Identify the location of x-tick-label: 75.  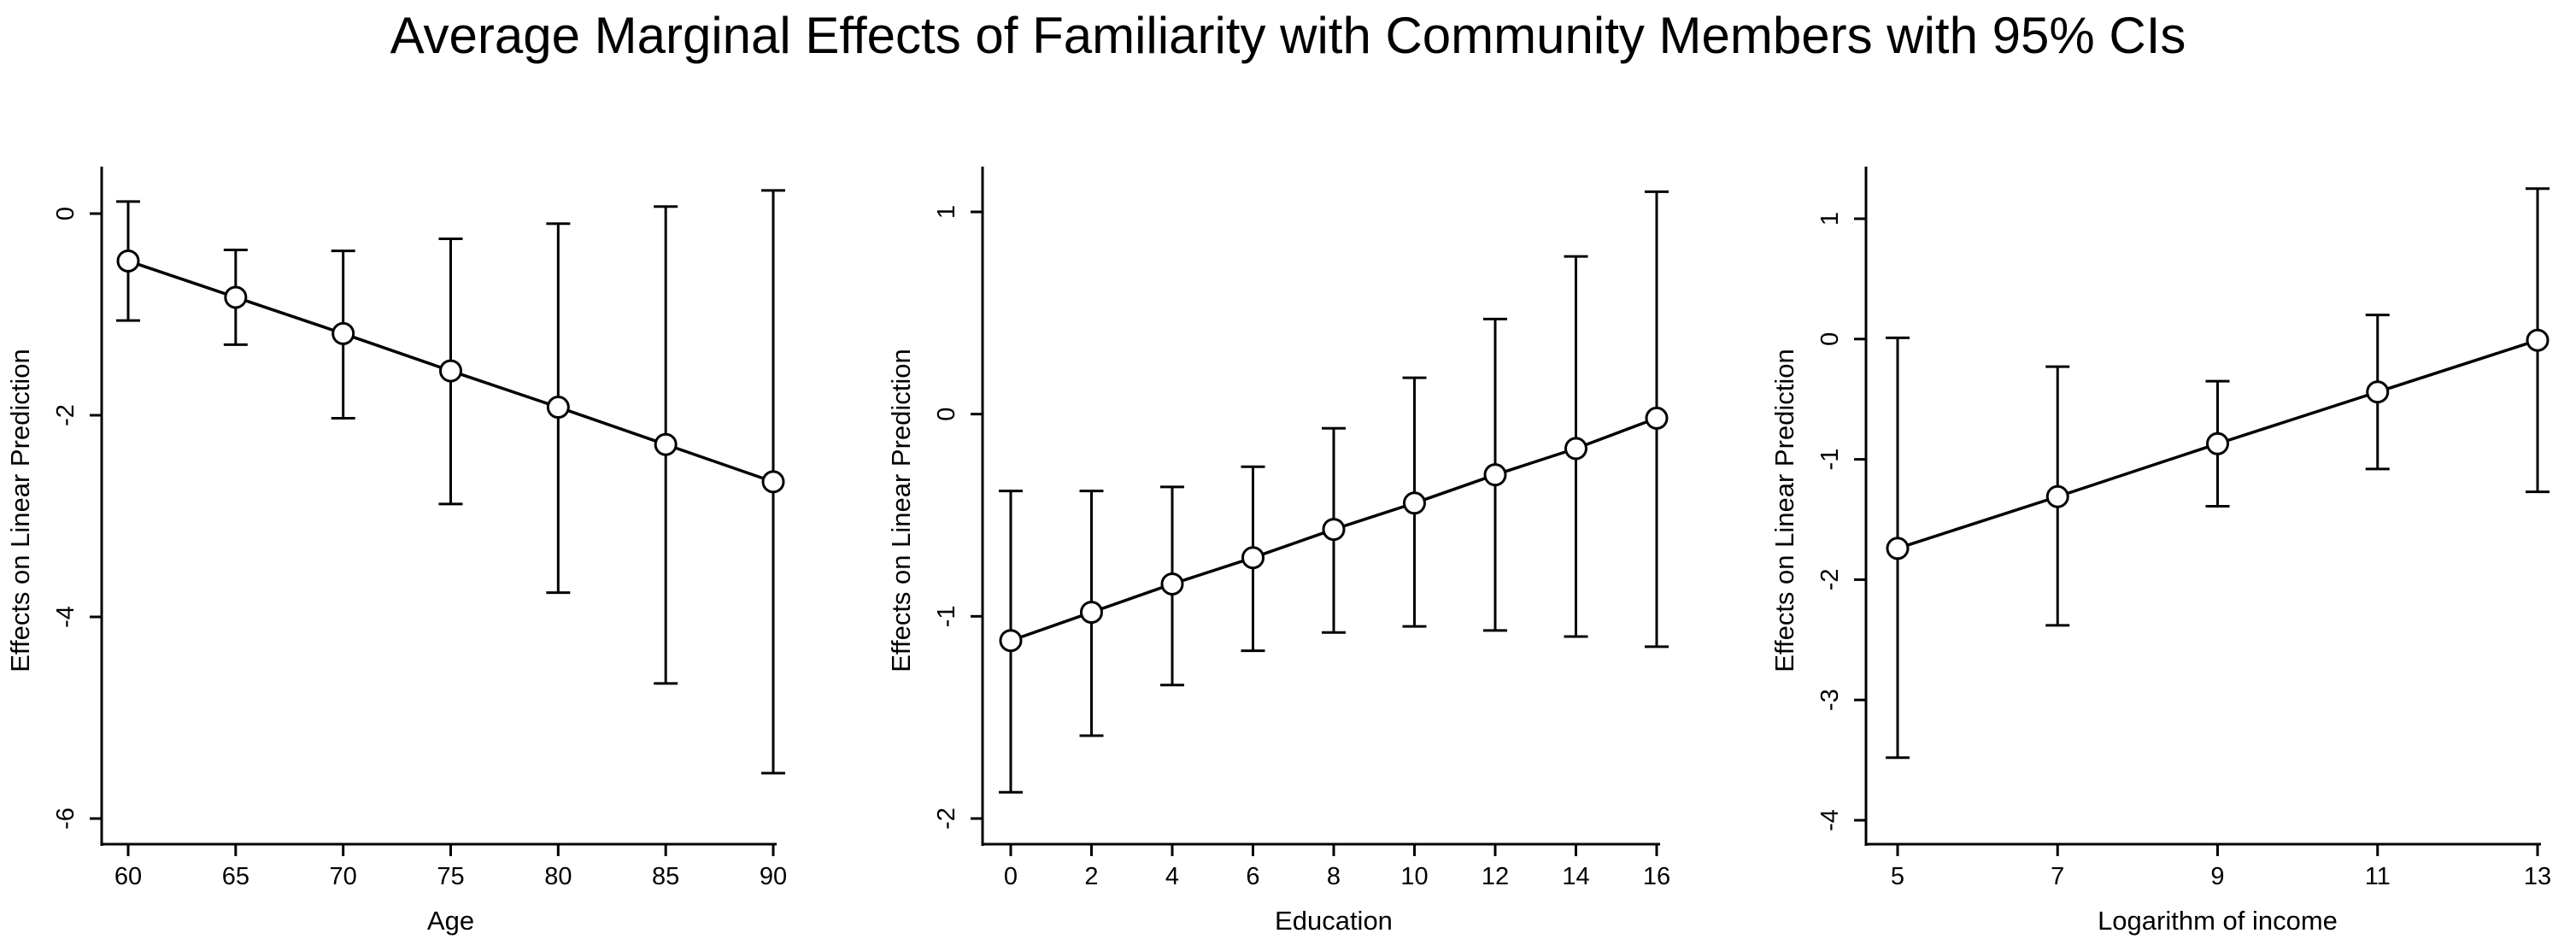
(451, 876).